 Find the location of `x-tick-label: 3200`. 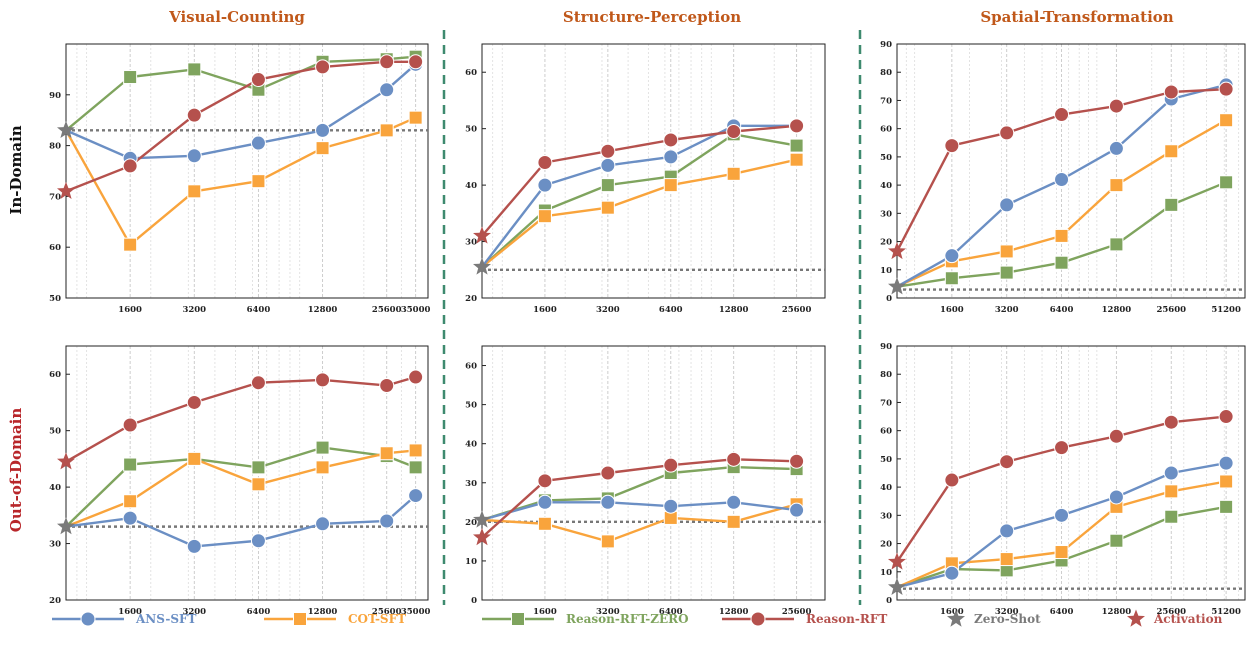

x-tick-label: 3200 is located at coordinates (194, 310).